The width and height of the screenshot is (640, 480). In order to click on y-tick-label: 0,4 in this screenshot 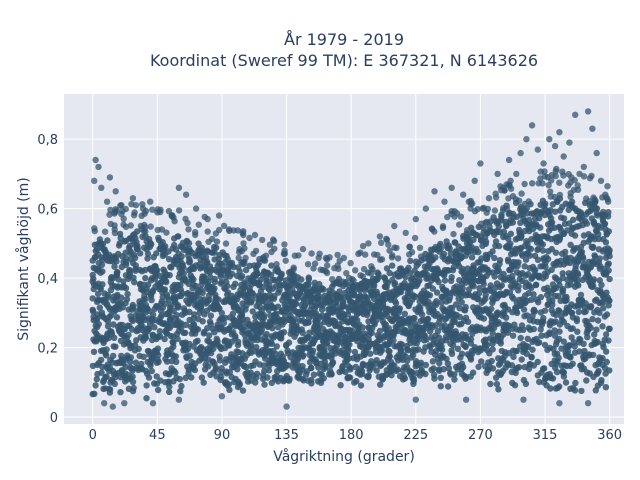, I will do `click(47, 279)`.